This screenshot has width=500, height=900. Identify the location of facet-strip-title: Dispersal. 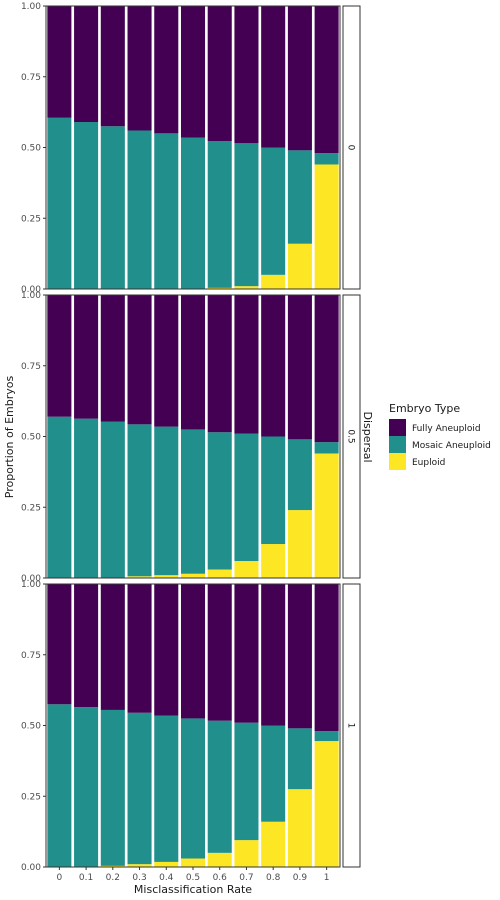
(367, 436).